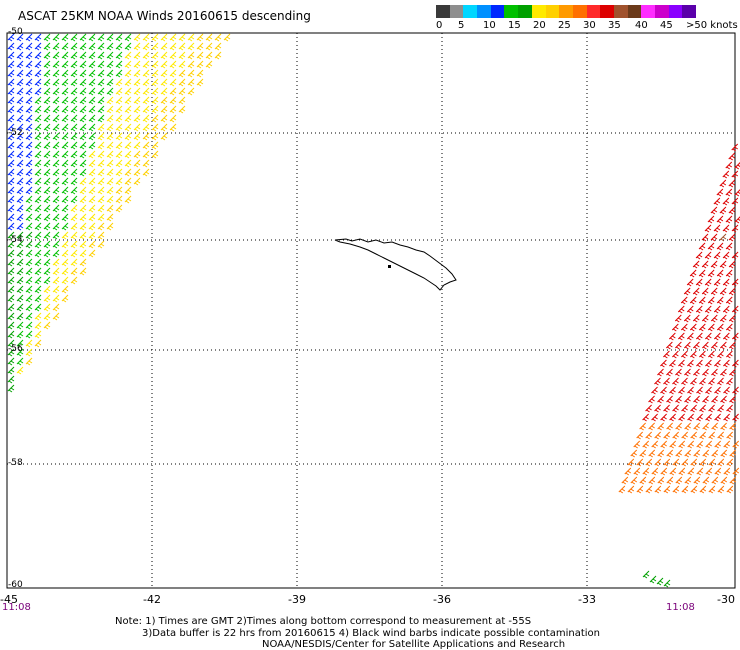 The width and height of the screenshot is (740, 650). What do you see at coordinates (566, 11) in the screenshot?
I see `legend-color-bar` at bounding box center [566, 11].